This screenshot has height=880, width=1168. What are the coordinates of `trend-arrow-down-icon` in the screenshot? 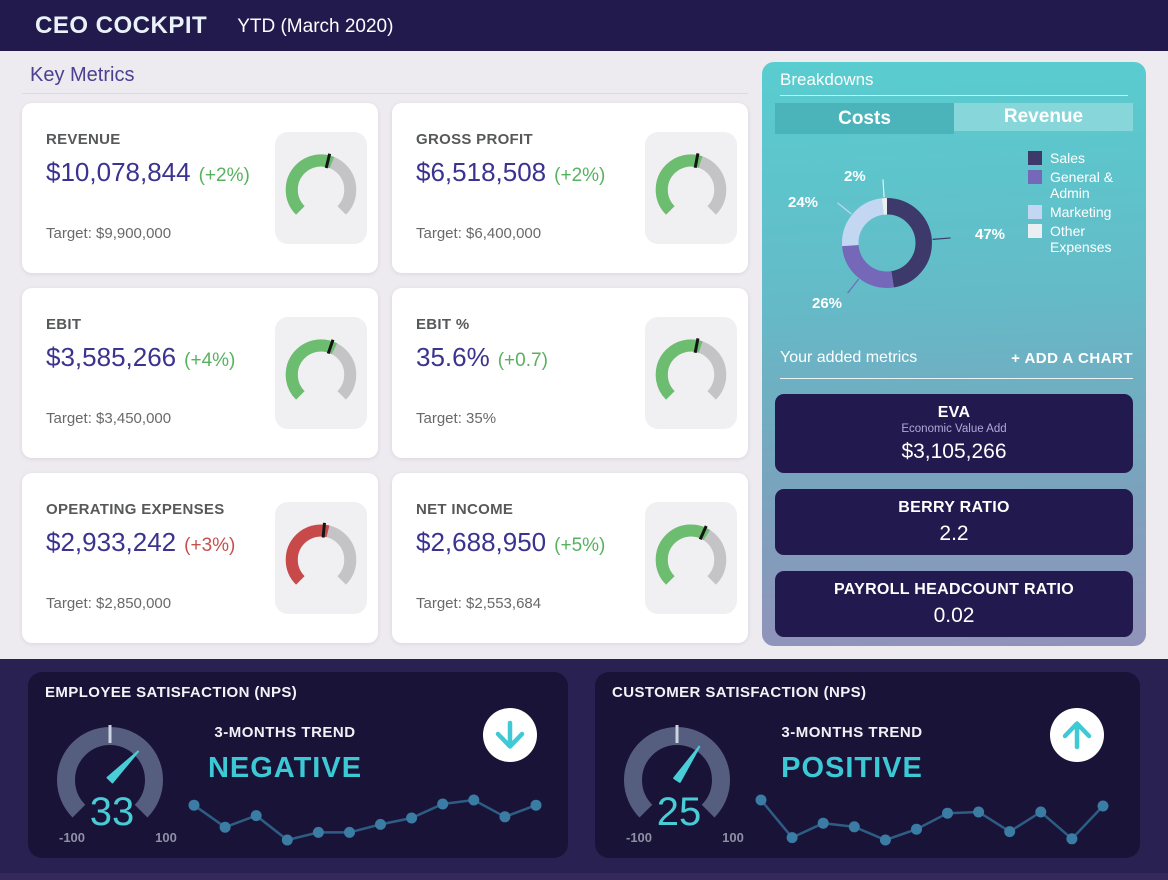 It's located at (510, 735).